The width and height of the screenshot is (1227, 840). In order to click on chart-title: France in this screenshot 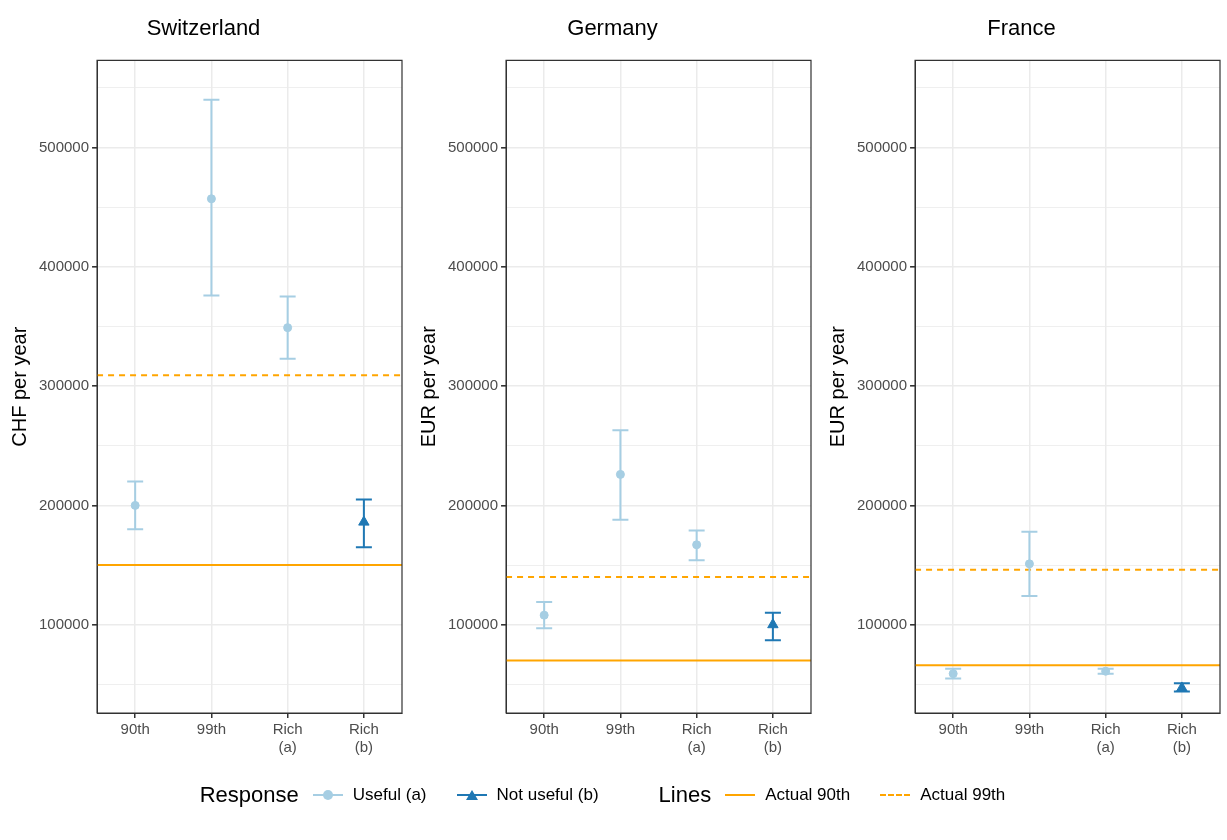, I will do `click(1021, 28)`.